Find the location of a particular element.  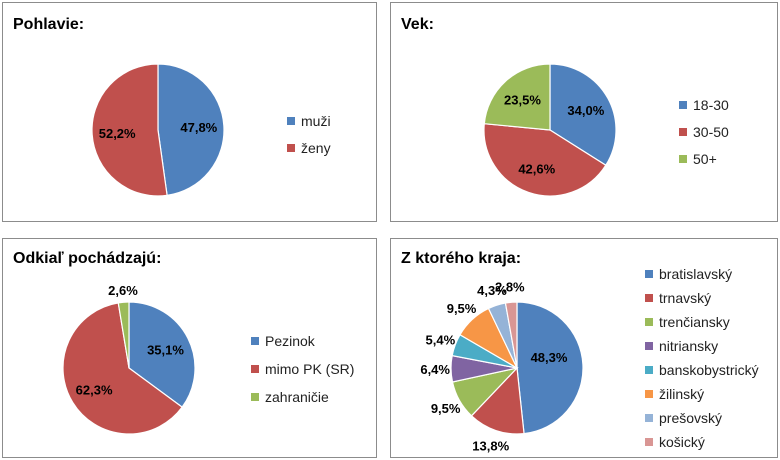

data-label: 23,5% is located at coordinates (522, 100).